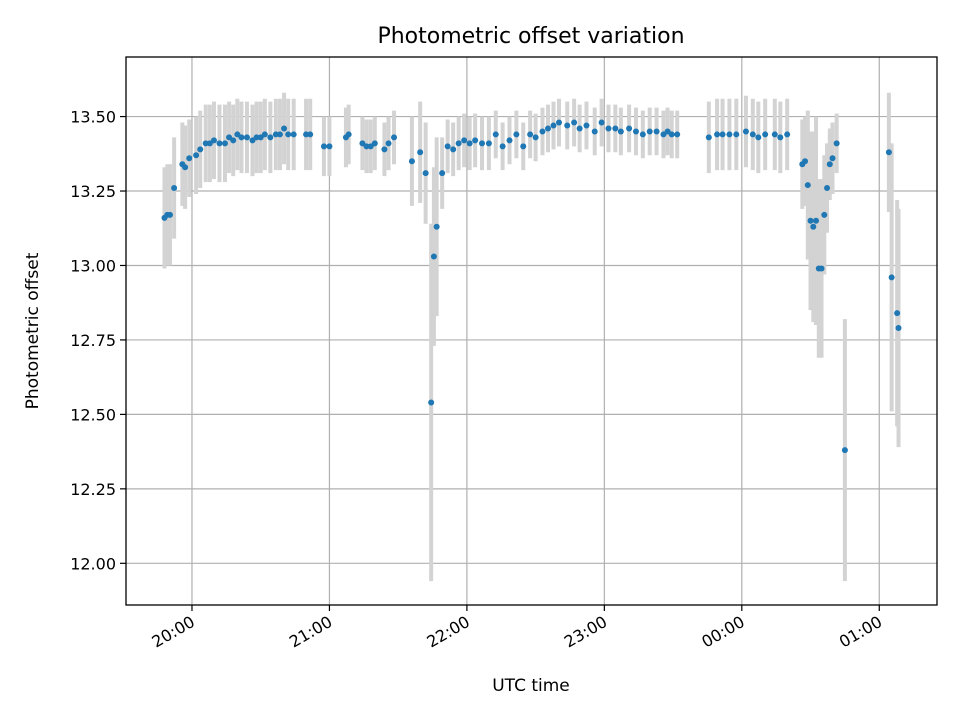 The height and width of the screenshot is (725, 960). Describe the element at coordinates (93, 340) in the screenshot. I see `y-tick-label: 12.75` at that location.